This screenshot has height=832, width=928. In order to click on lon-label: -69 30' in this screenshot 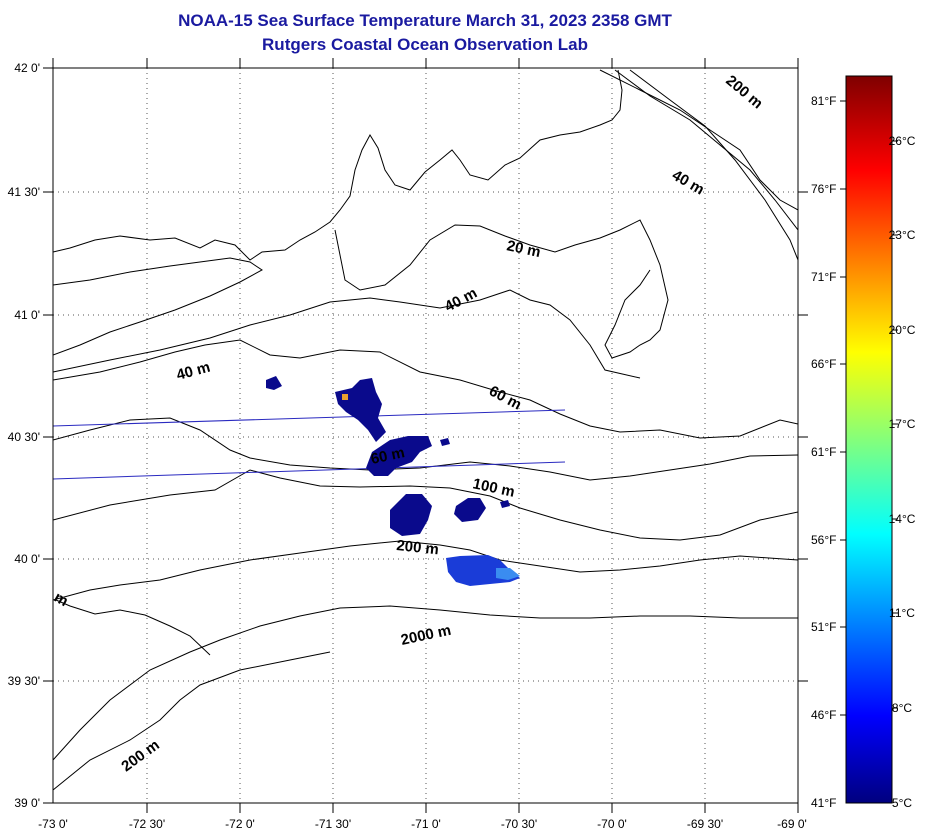, I will do `click(705, 824)`.